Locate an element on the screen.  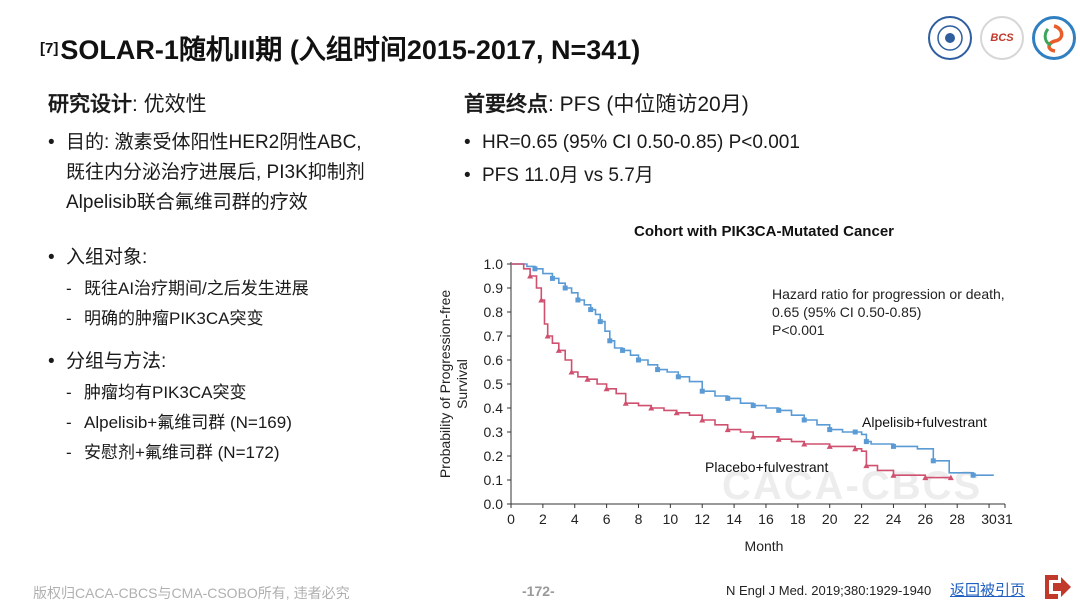
x-tick-label: 30 is located at coordinates (989, 519).